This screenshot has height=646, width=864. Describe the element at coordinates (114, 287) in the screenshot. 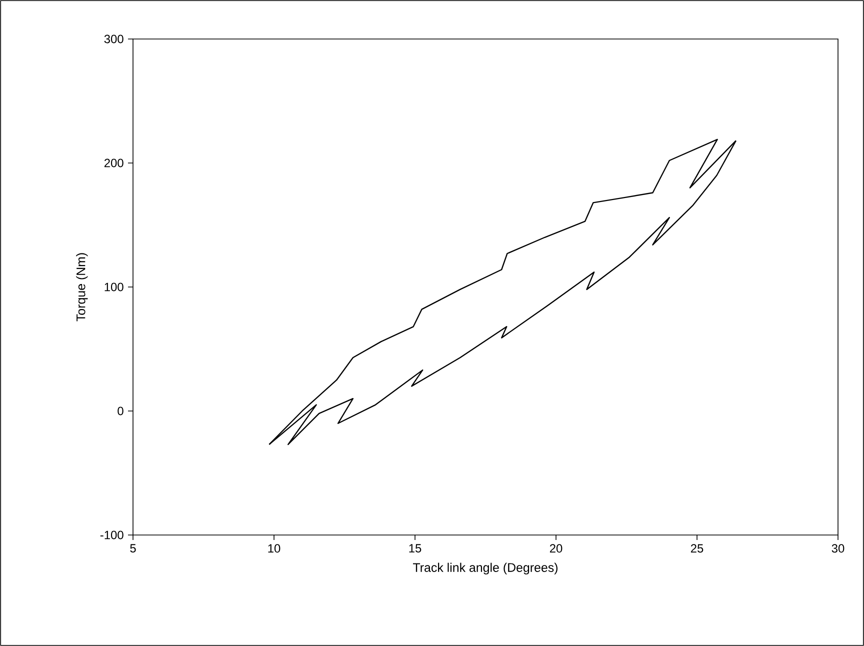

I see `y-tick-label: 100` at that location.